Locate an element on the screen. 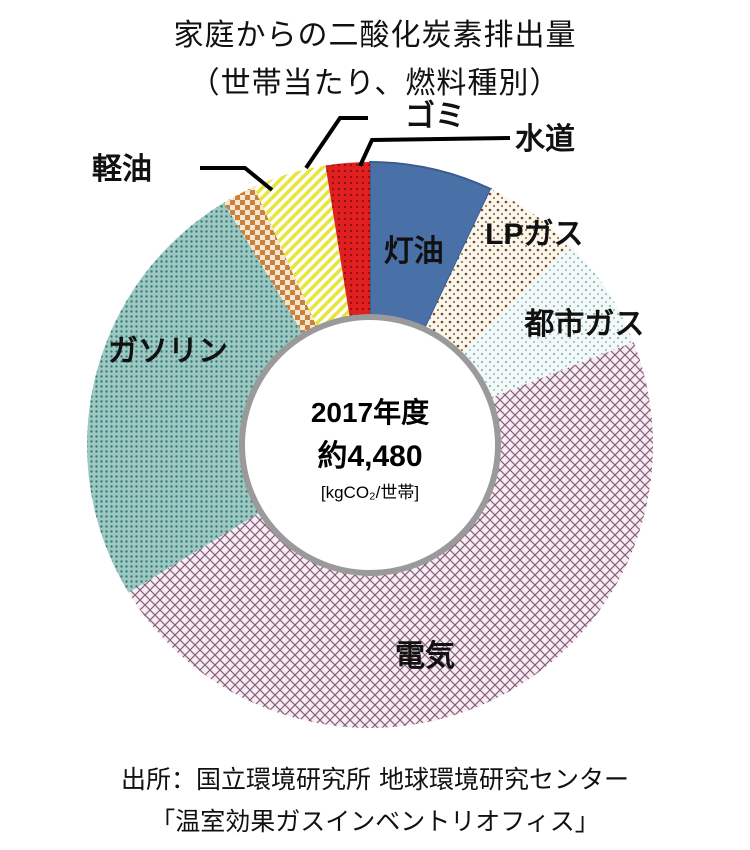  source-line-2: 「温室効果ガスインベントリオフィス」 is located at coordinates (375, 821).